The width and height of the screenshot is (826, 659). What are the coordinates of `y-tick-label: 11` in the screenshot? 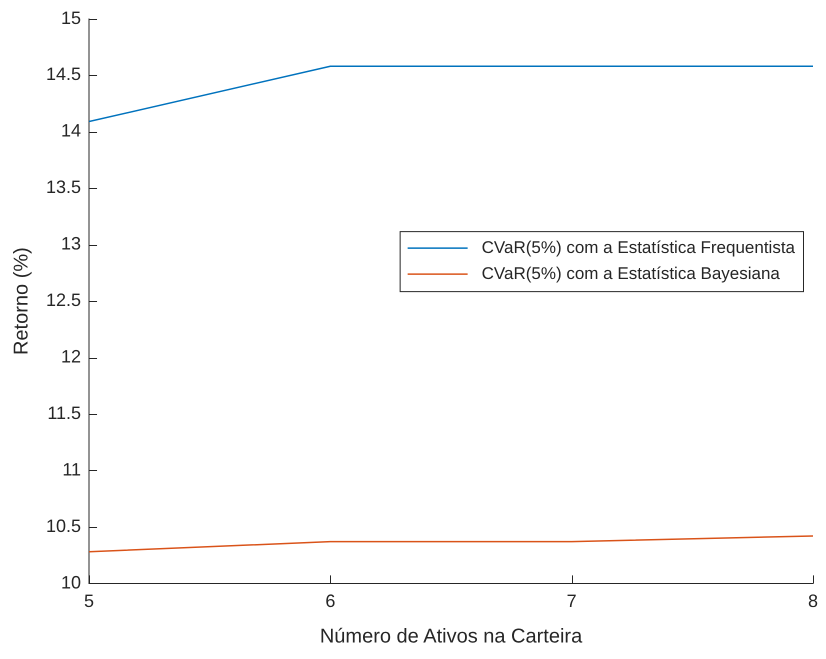 It's located at (72, 469).